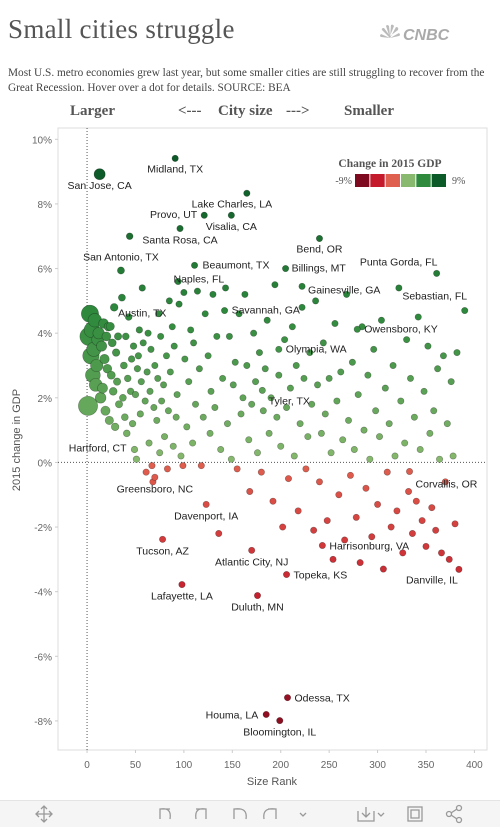 Image resolution: width=500 pixels, height=827 pixels. I want to click on share-button, so click(454, 814).